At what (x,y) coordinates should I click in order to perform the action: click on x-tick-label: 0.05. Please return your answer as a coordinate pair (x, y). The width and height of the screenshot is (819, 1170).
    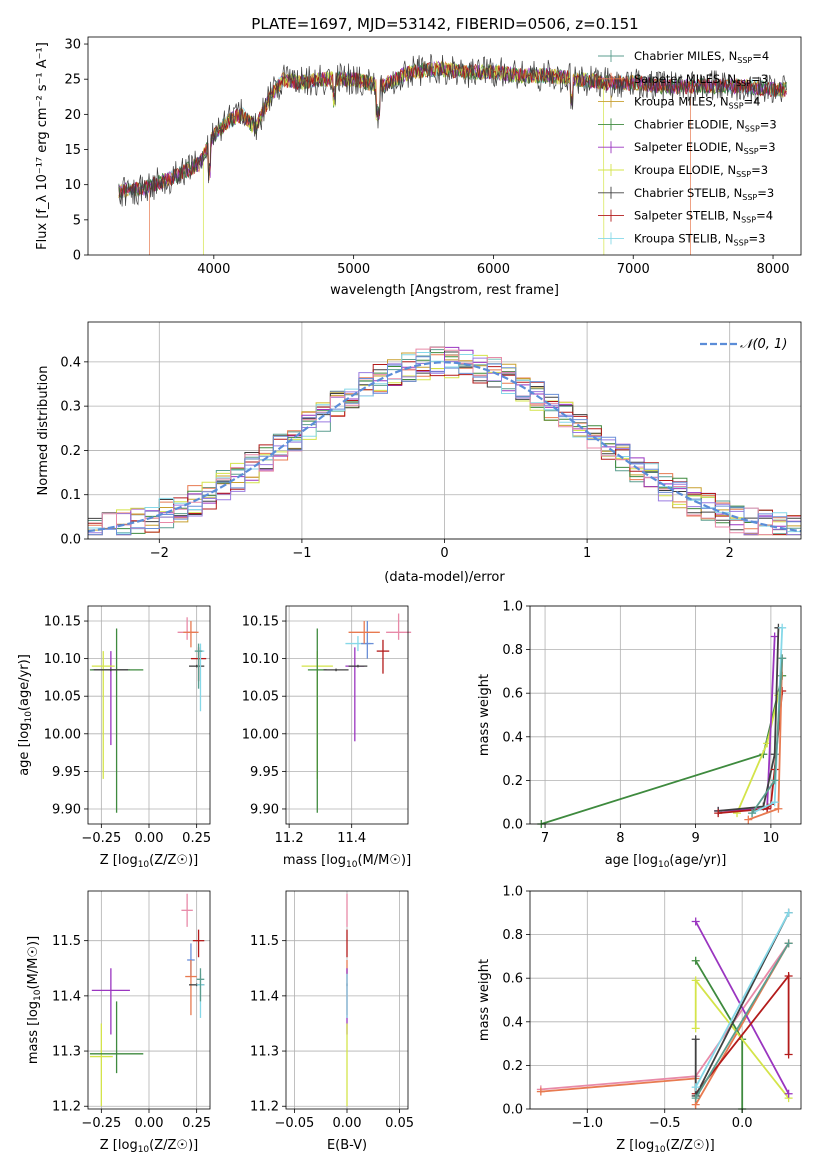
    Looking at the image, I should click on (399, 1123).